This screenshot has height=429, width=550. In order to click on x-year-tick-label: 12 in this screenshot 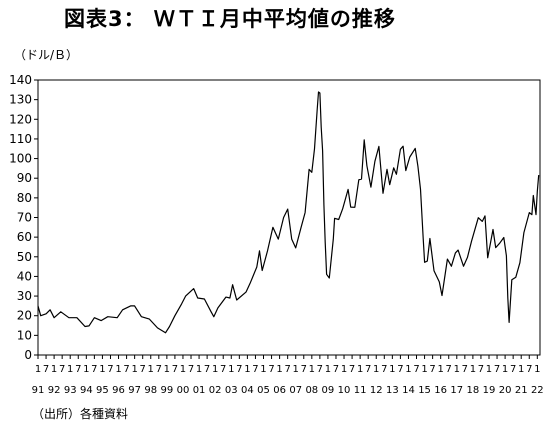, I will do `click(376, 390)`.